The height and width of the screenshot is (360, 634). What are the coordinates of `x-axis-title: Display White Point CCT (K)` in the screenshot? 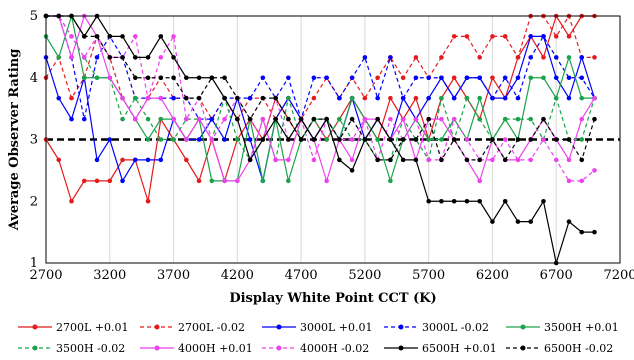 It's located at (332, 298).